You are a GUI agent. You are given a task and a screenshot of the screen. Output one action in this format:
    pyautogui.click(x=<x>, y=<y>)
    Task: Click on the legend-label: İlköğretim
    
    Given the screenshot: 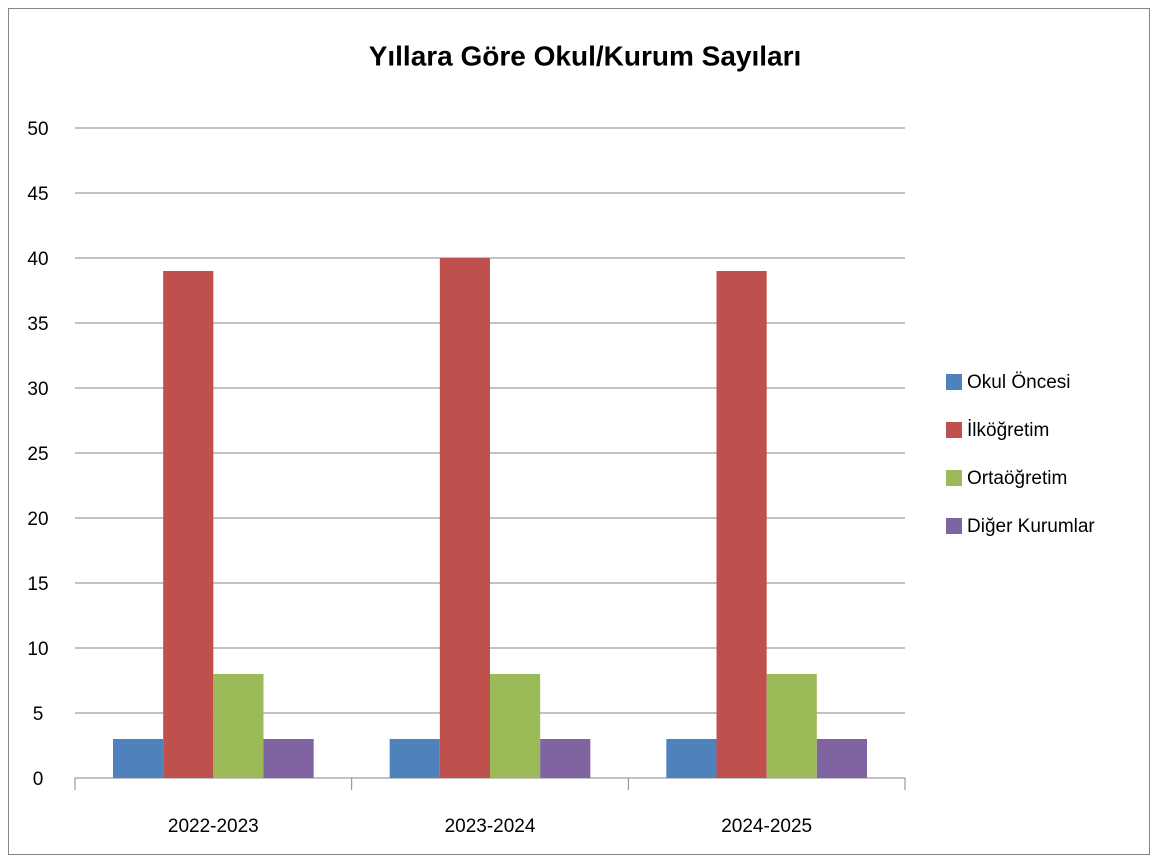 What is the action you would take?
    pyautogui.click(x=1008, y=430)
    